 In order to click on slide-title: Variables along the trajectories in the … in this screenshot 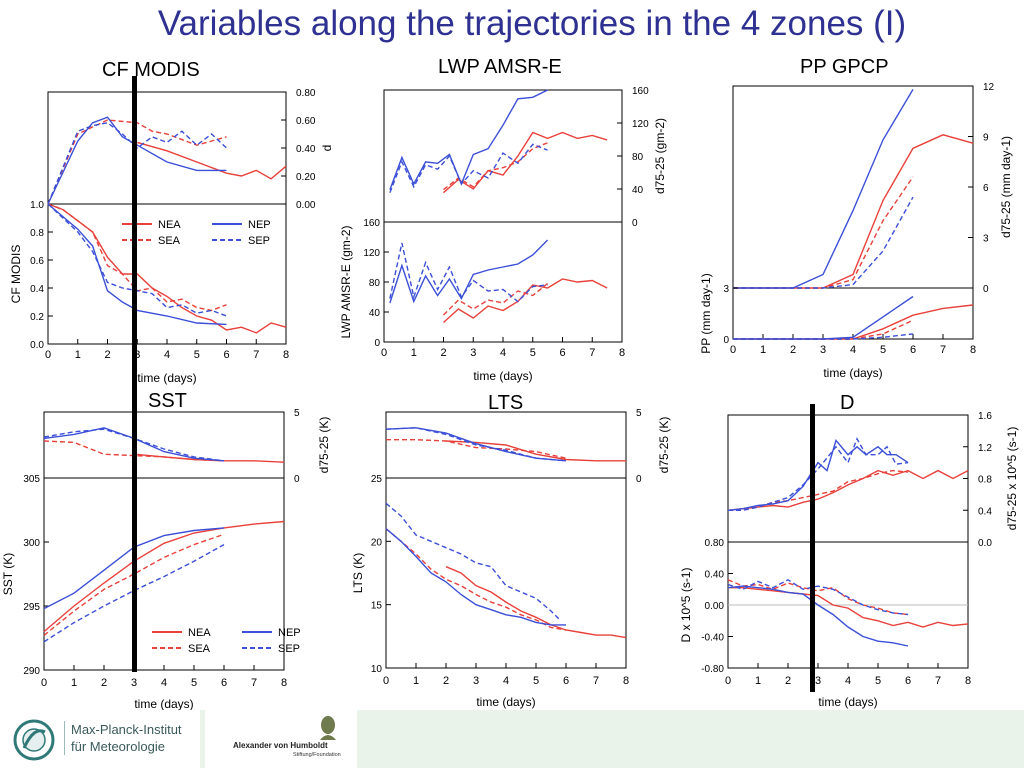, I will do `click(532, 23)`.